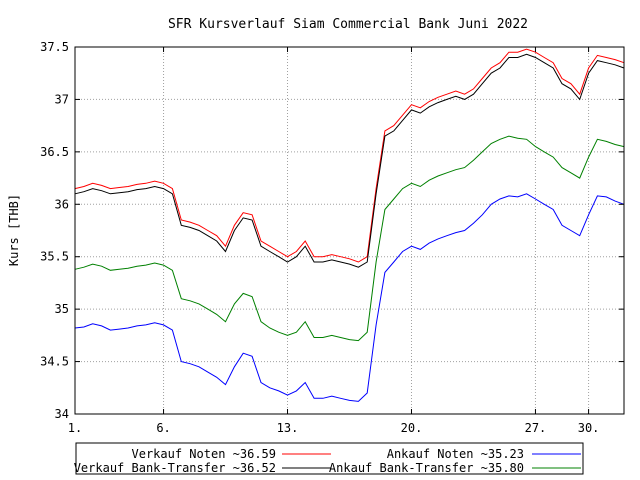 This screenshot has width=640, height=480. I want to click on x-tick-label: 1., so click(75, 428).